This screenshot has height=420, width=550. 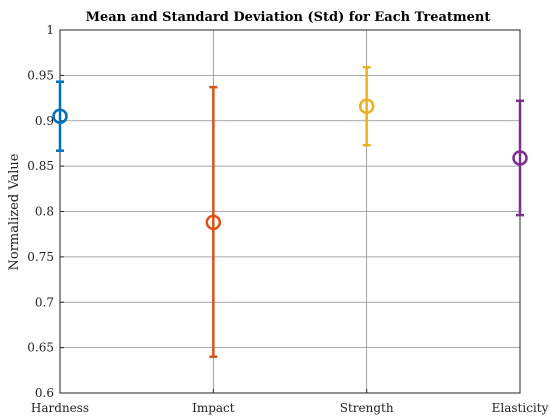 I want to click on errorbar-impact, so click(x=213, y=221).